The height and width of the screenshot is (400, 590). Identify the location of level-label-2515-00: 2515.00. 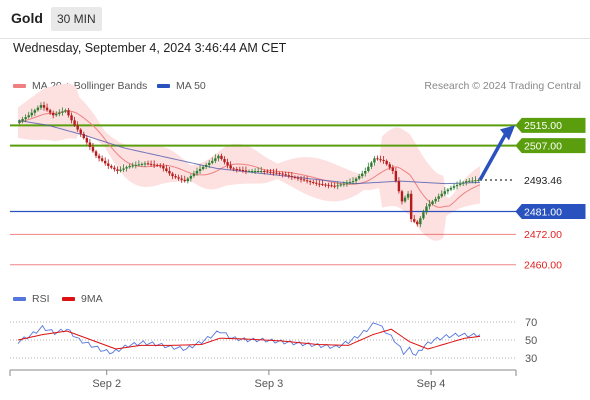
(543, 126).